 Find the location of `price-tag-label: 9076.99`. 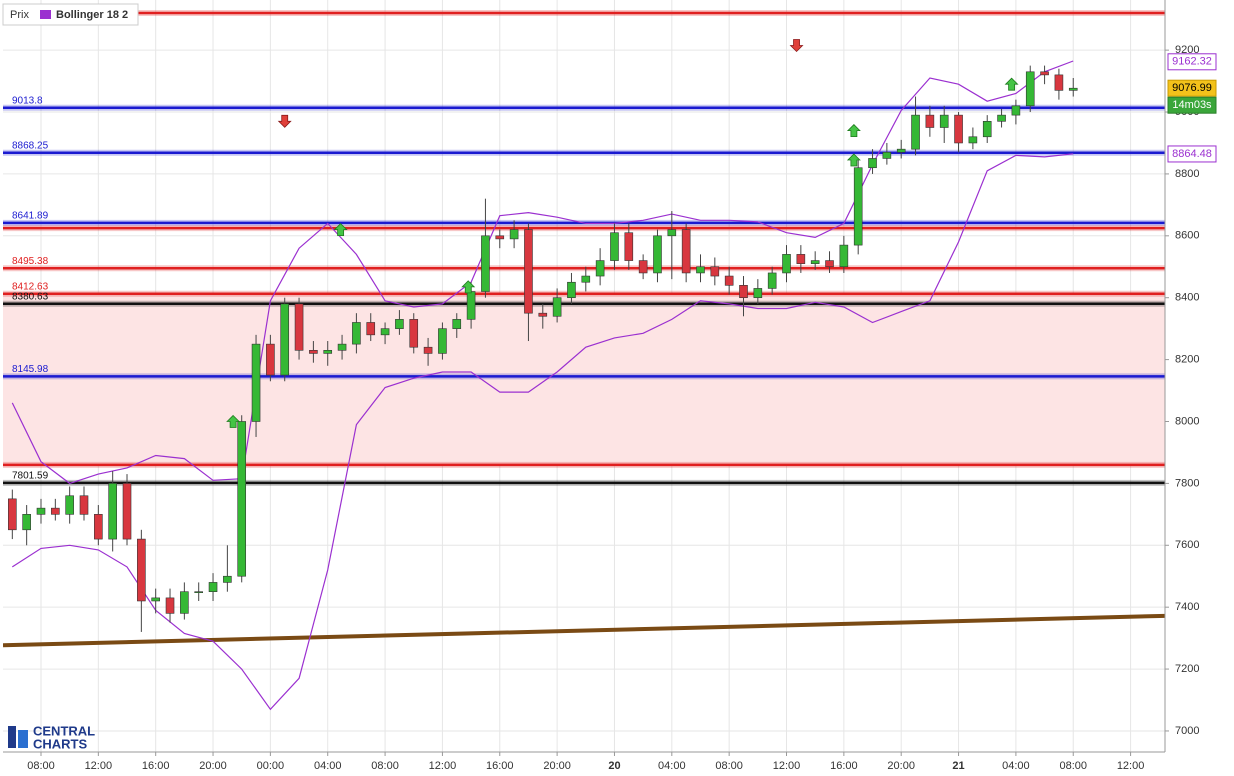

price-tag-label: 9076.99 is located at coordinates (1192, 88).